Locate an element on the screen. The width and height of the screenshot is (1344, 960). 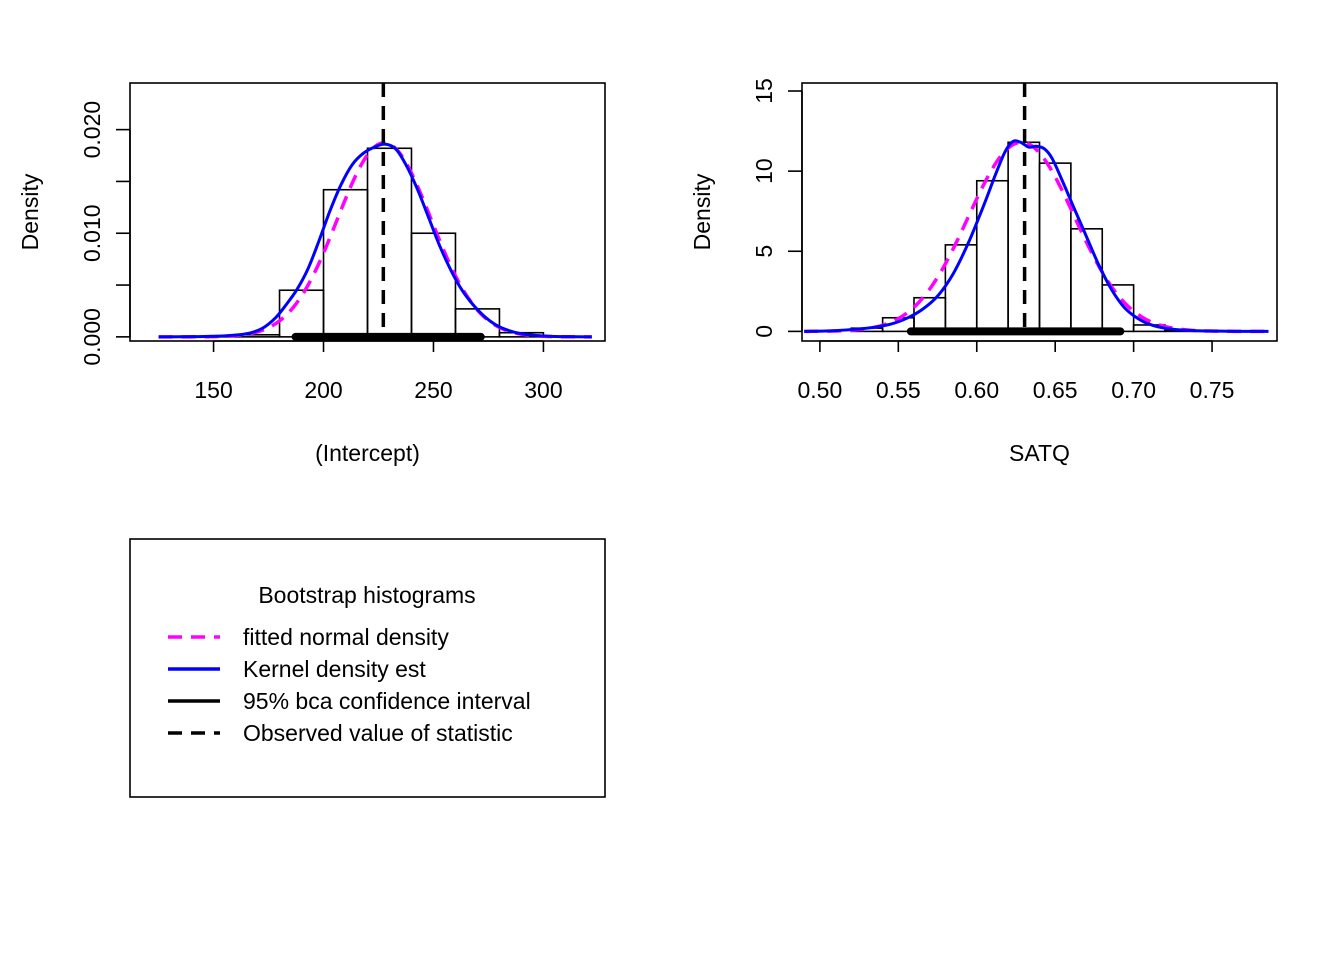
y-tick-label: 0.020 is located at coordinates (92, 130).